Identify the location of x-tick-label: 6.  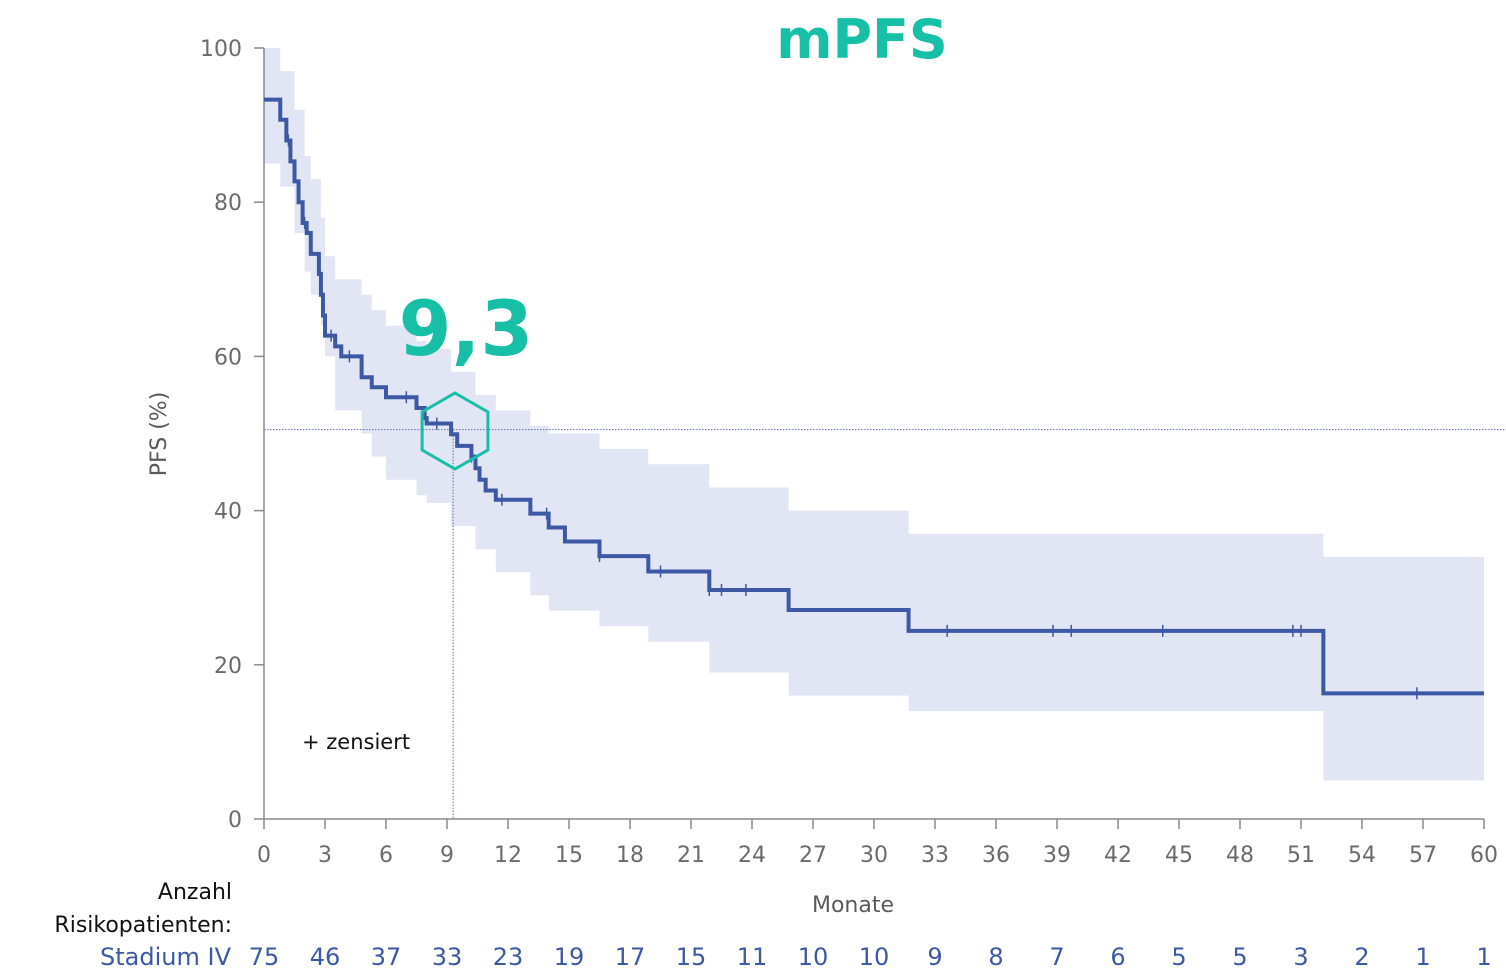
(386, 855).